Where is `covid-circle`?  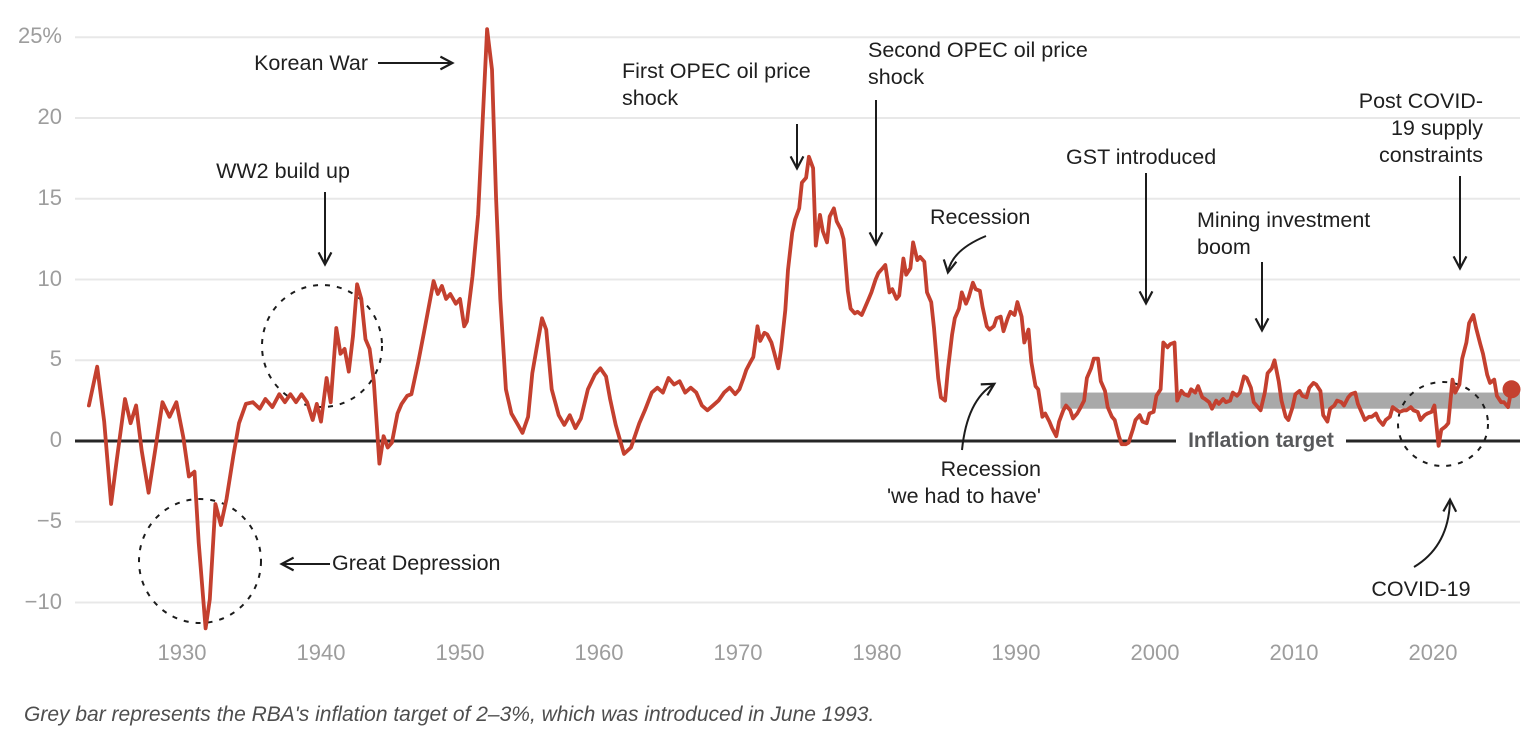
covid-circle is located at coordinates (1443, 424).